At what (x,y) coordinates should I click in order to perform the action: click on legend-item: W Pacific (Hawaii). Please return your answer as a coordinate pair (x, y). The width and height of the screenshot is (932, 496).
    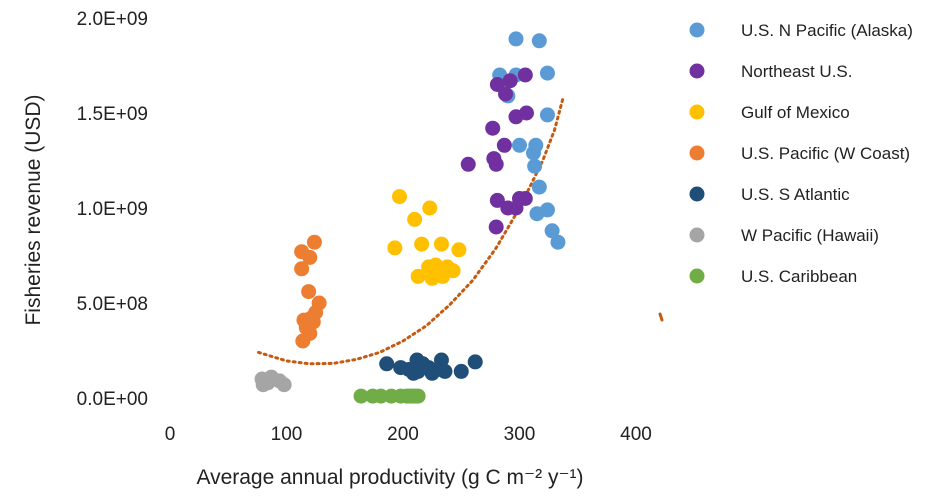
    Looking at the image, I should click on (784, 235).